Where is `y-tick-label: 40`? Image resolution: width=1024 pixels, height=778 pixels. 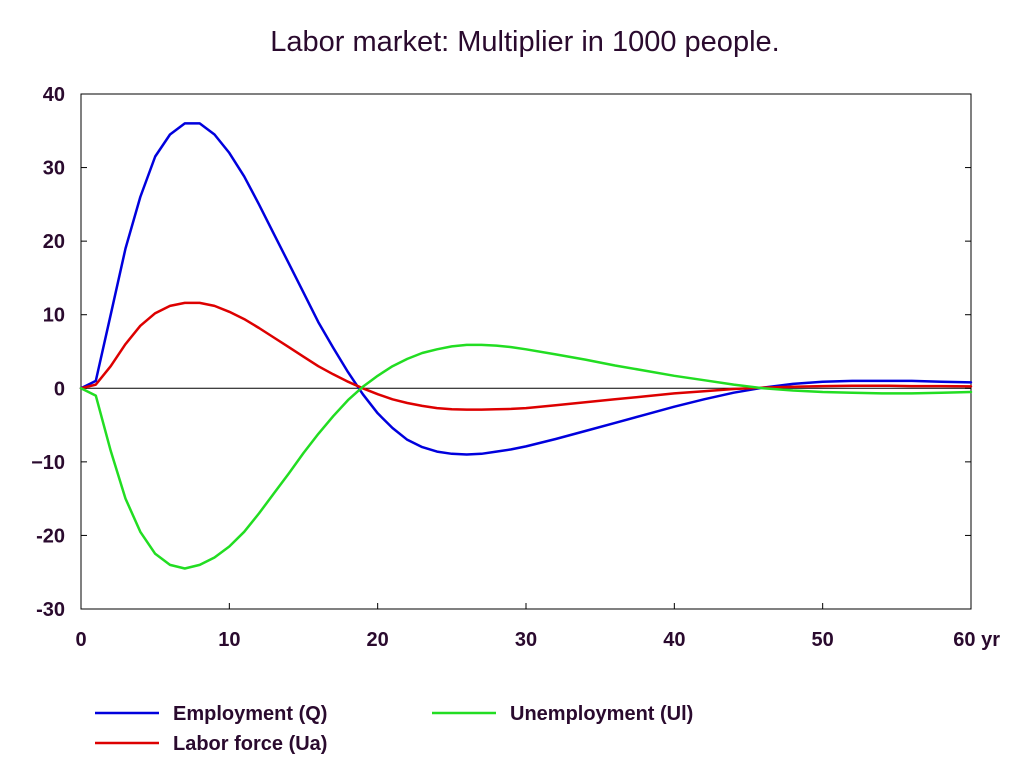
y-tick-label: 40 is located at coordinates (54, 95).